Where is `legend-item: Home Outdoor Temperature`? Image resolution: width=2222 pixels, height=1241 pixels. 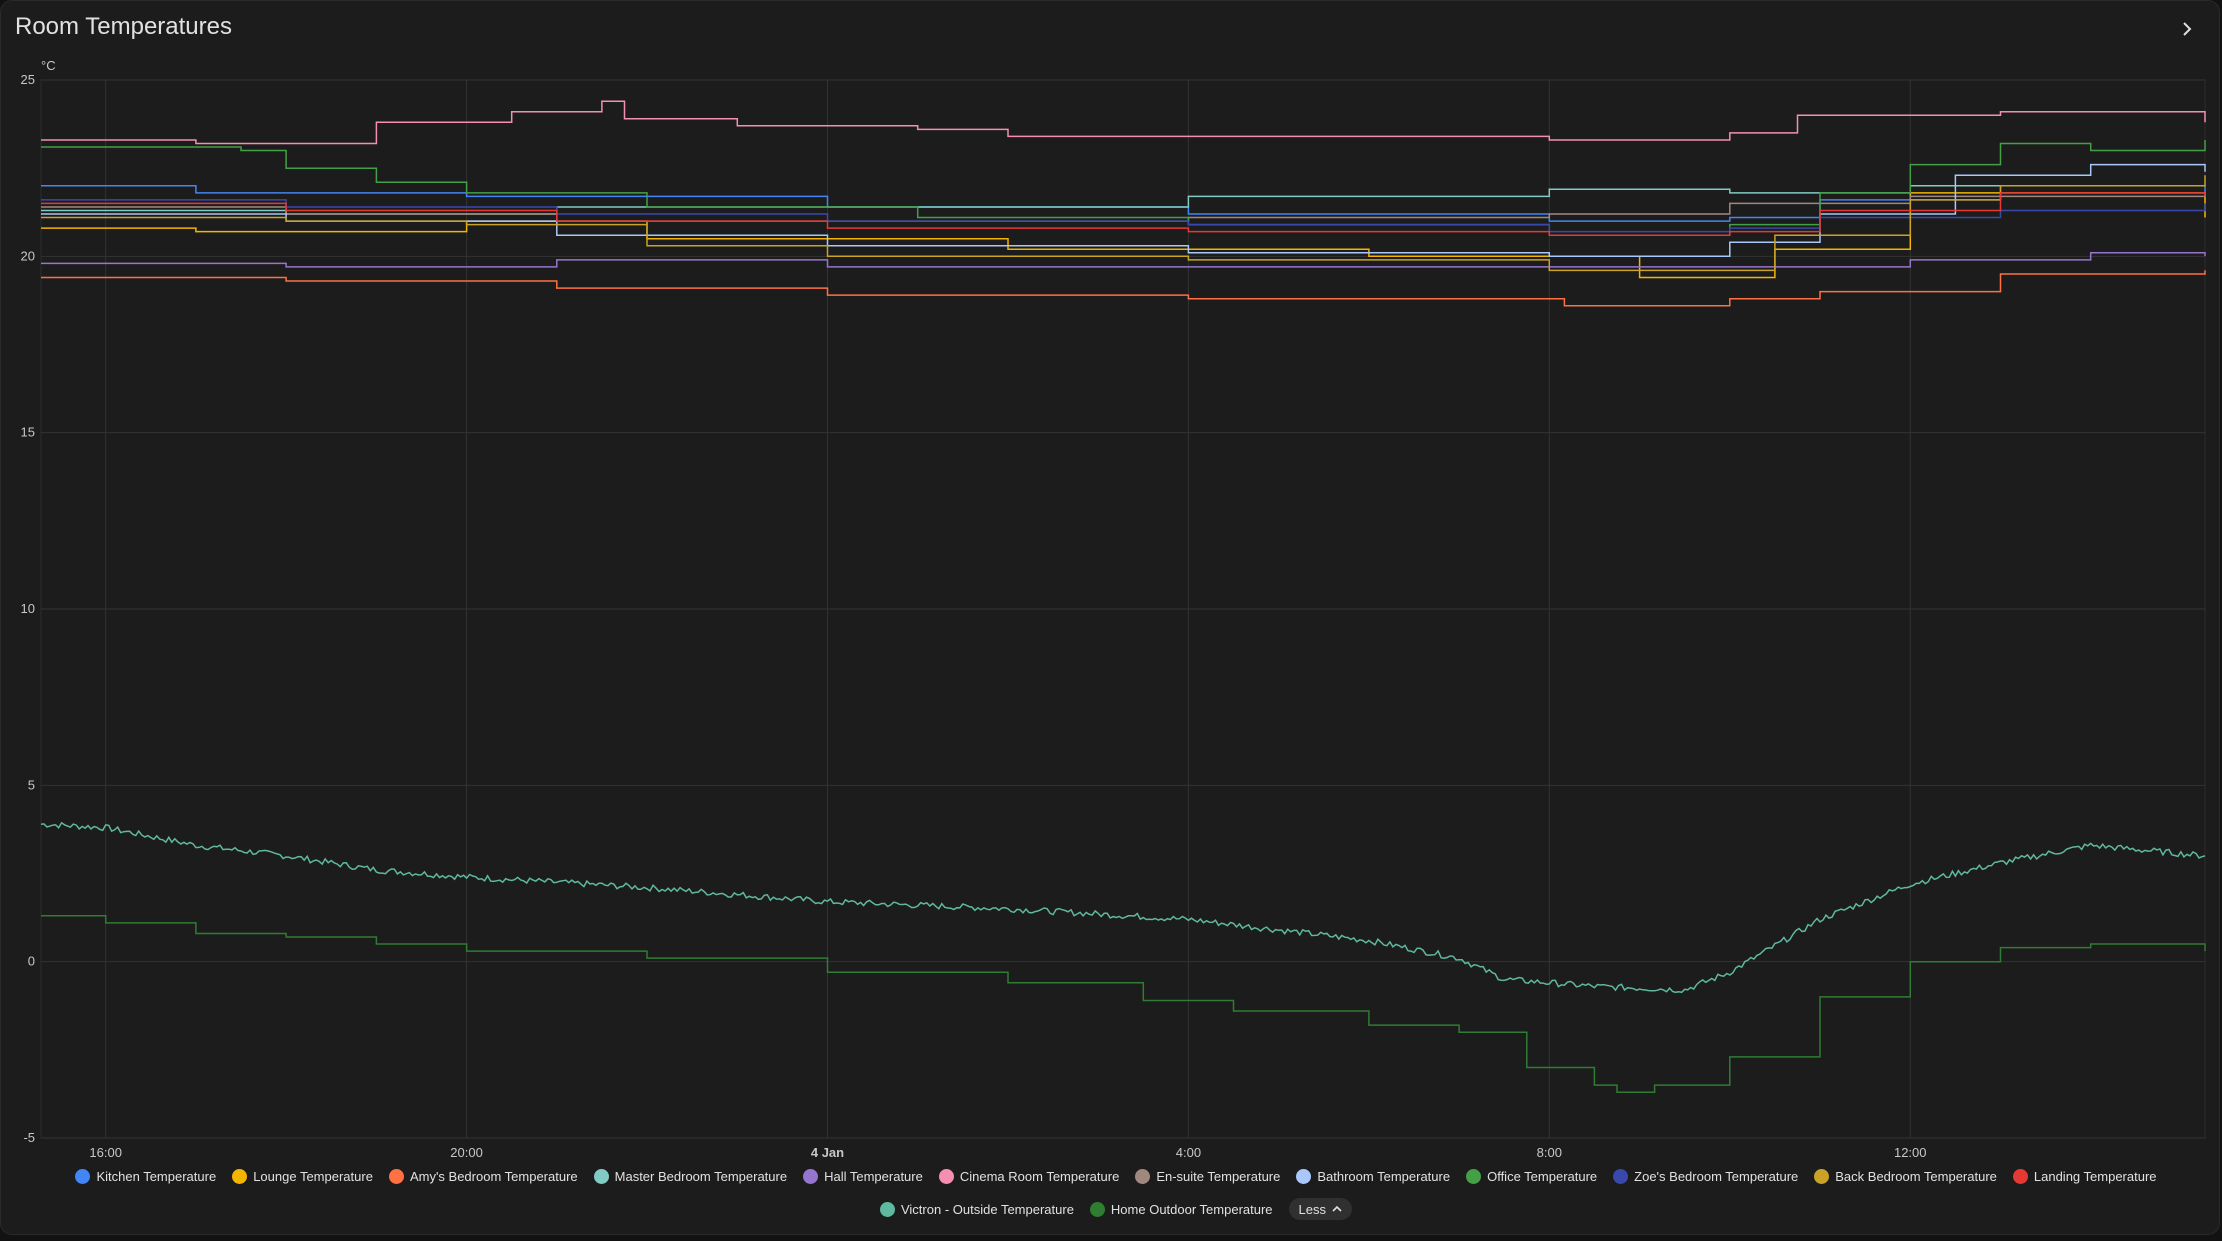 legend-item: Home Outdoor Temperature is located at coordinates (1181, 1209).